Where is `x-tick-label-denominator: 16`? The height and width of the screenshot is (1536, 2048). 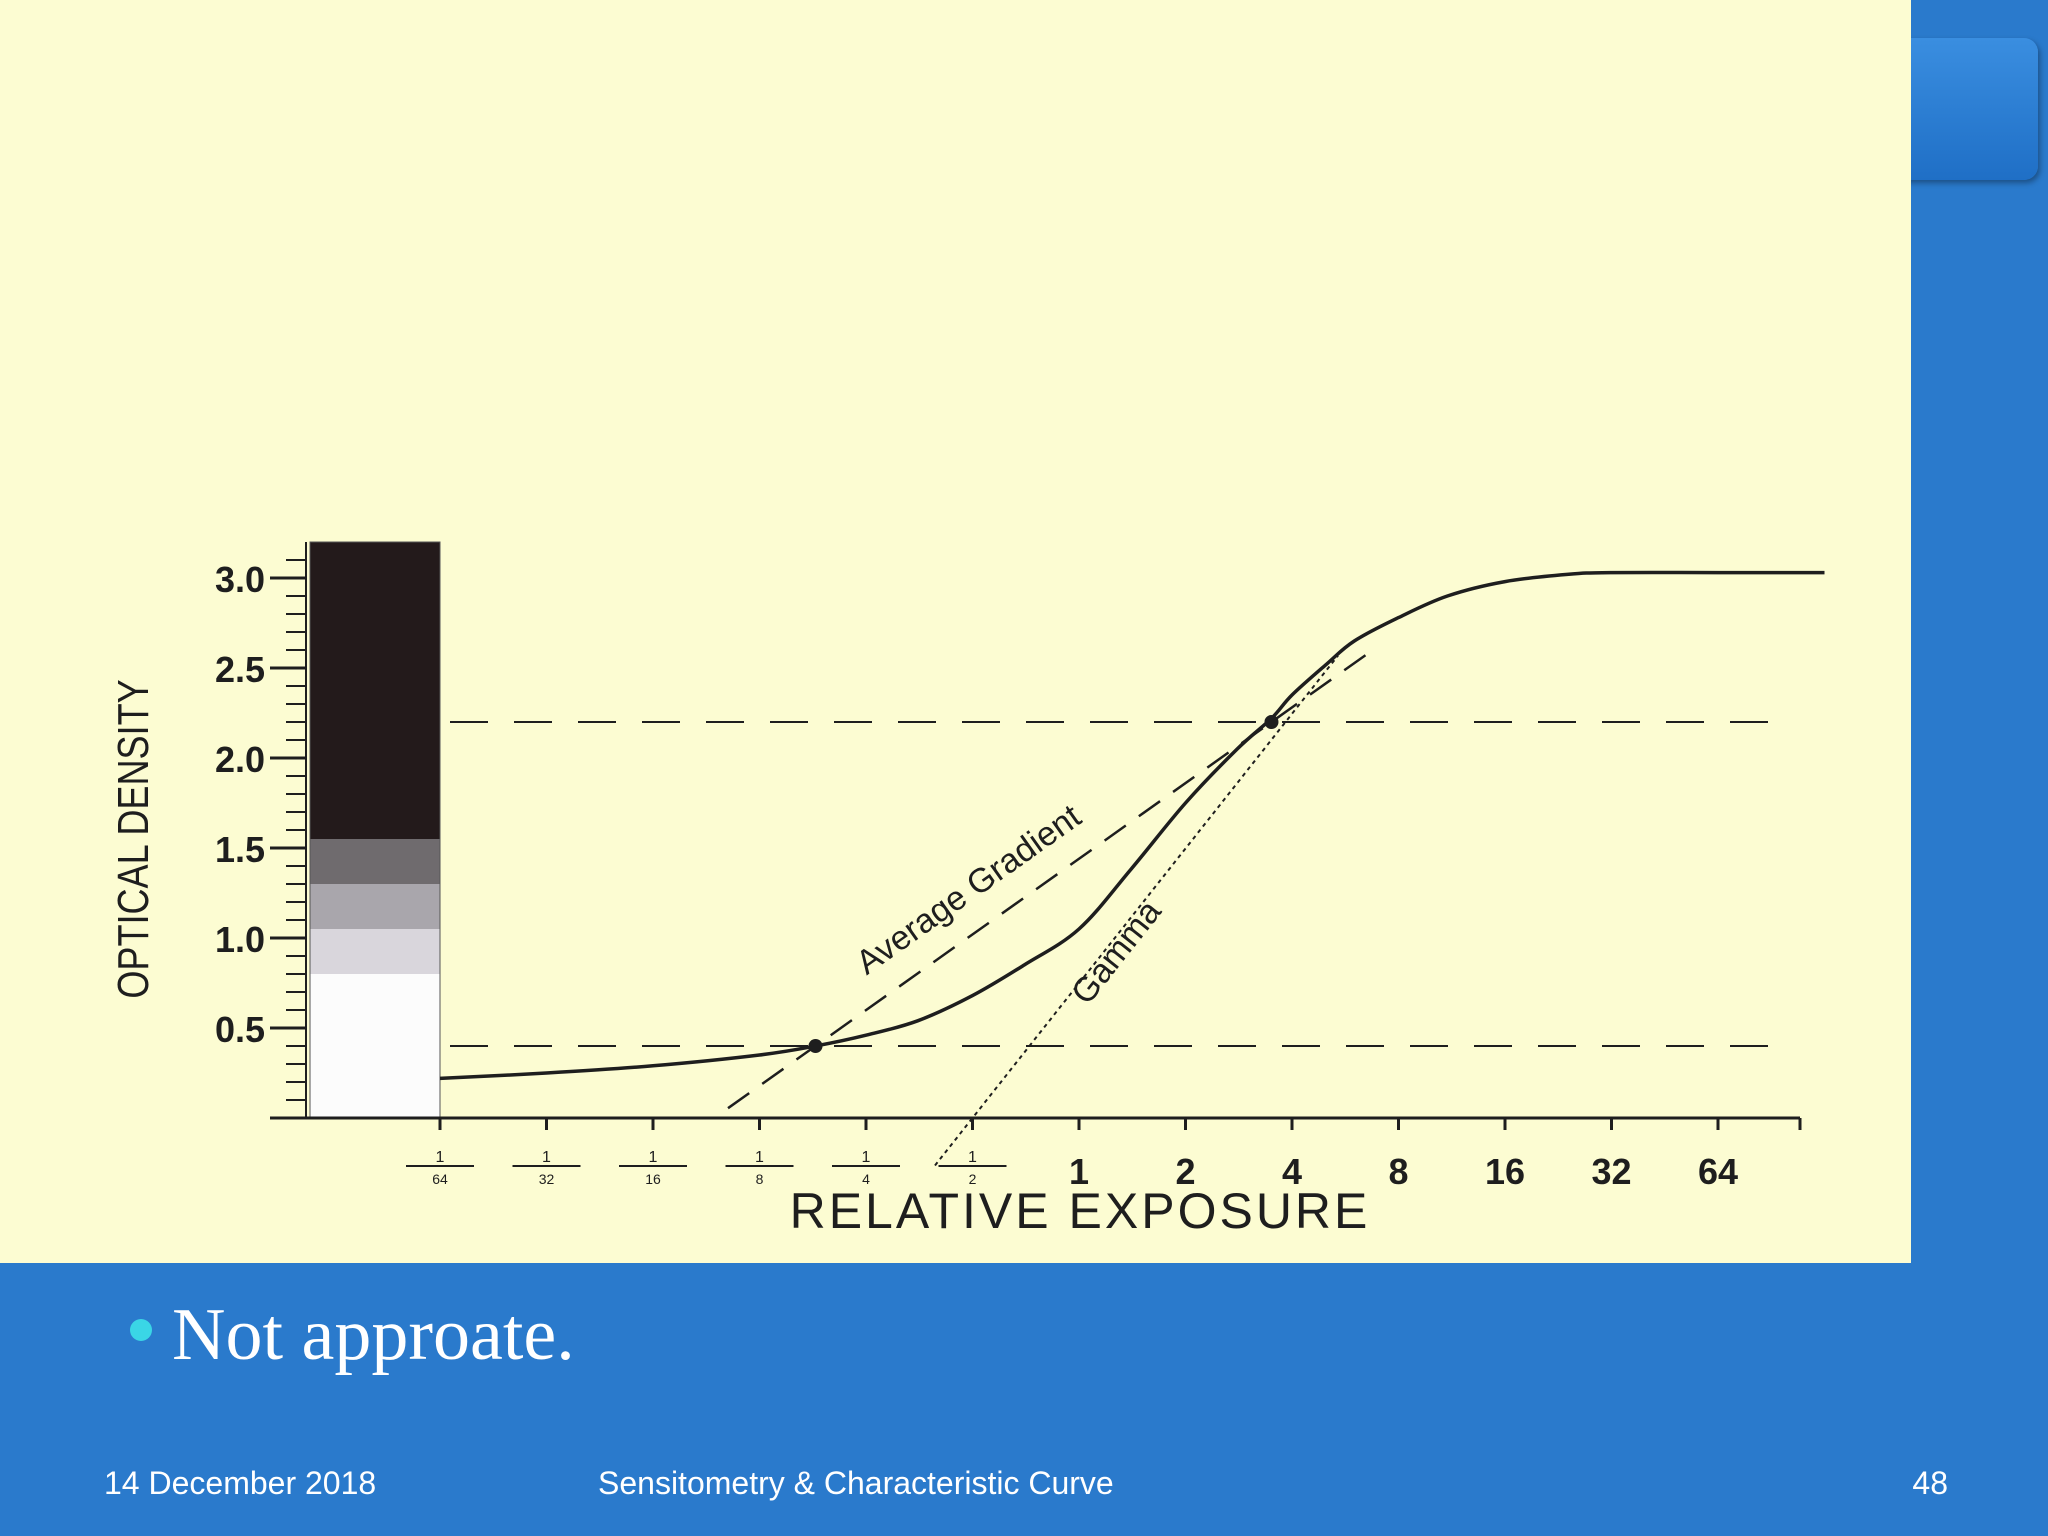
x-tick-label-denominator: 16 is located at coordinates (653, 1179).